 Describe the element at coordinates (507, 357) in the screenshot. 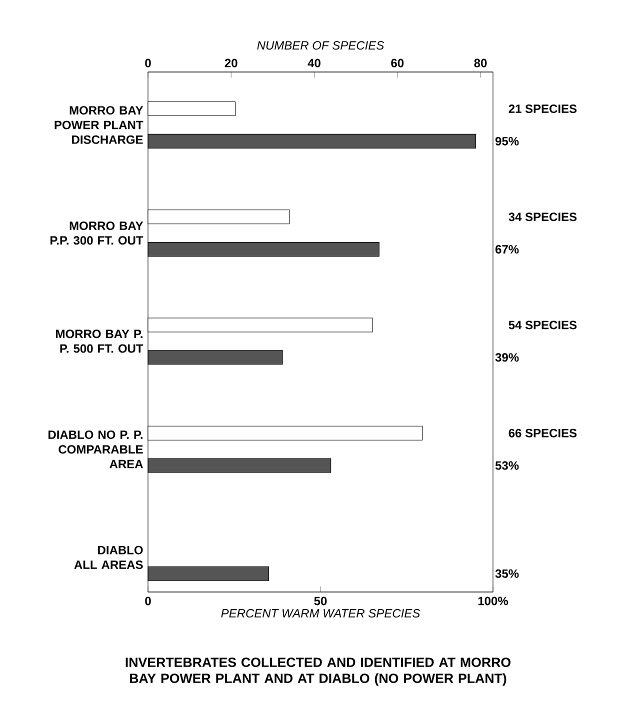

I see `data-label: 39%` at that location.